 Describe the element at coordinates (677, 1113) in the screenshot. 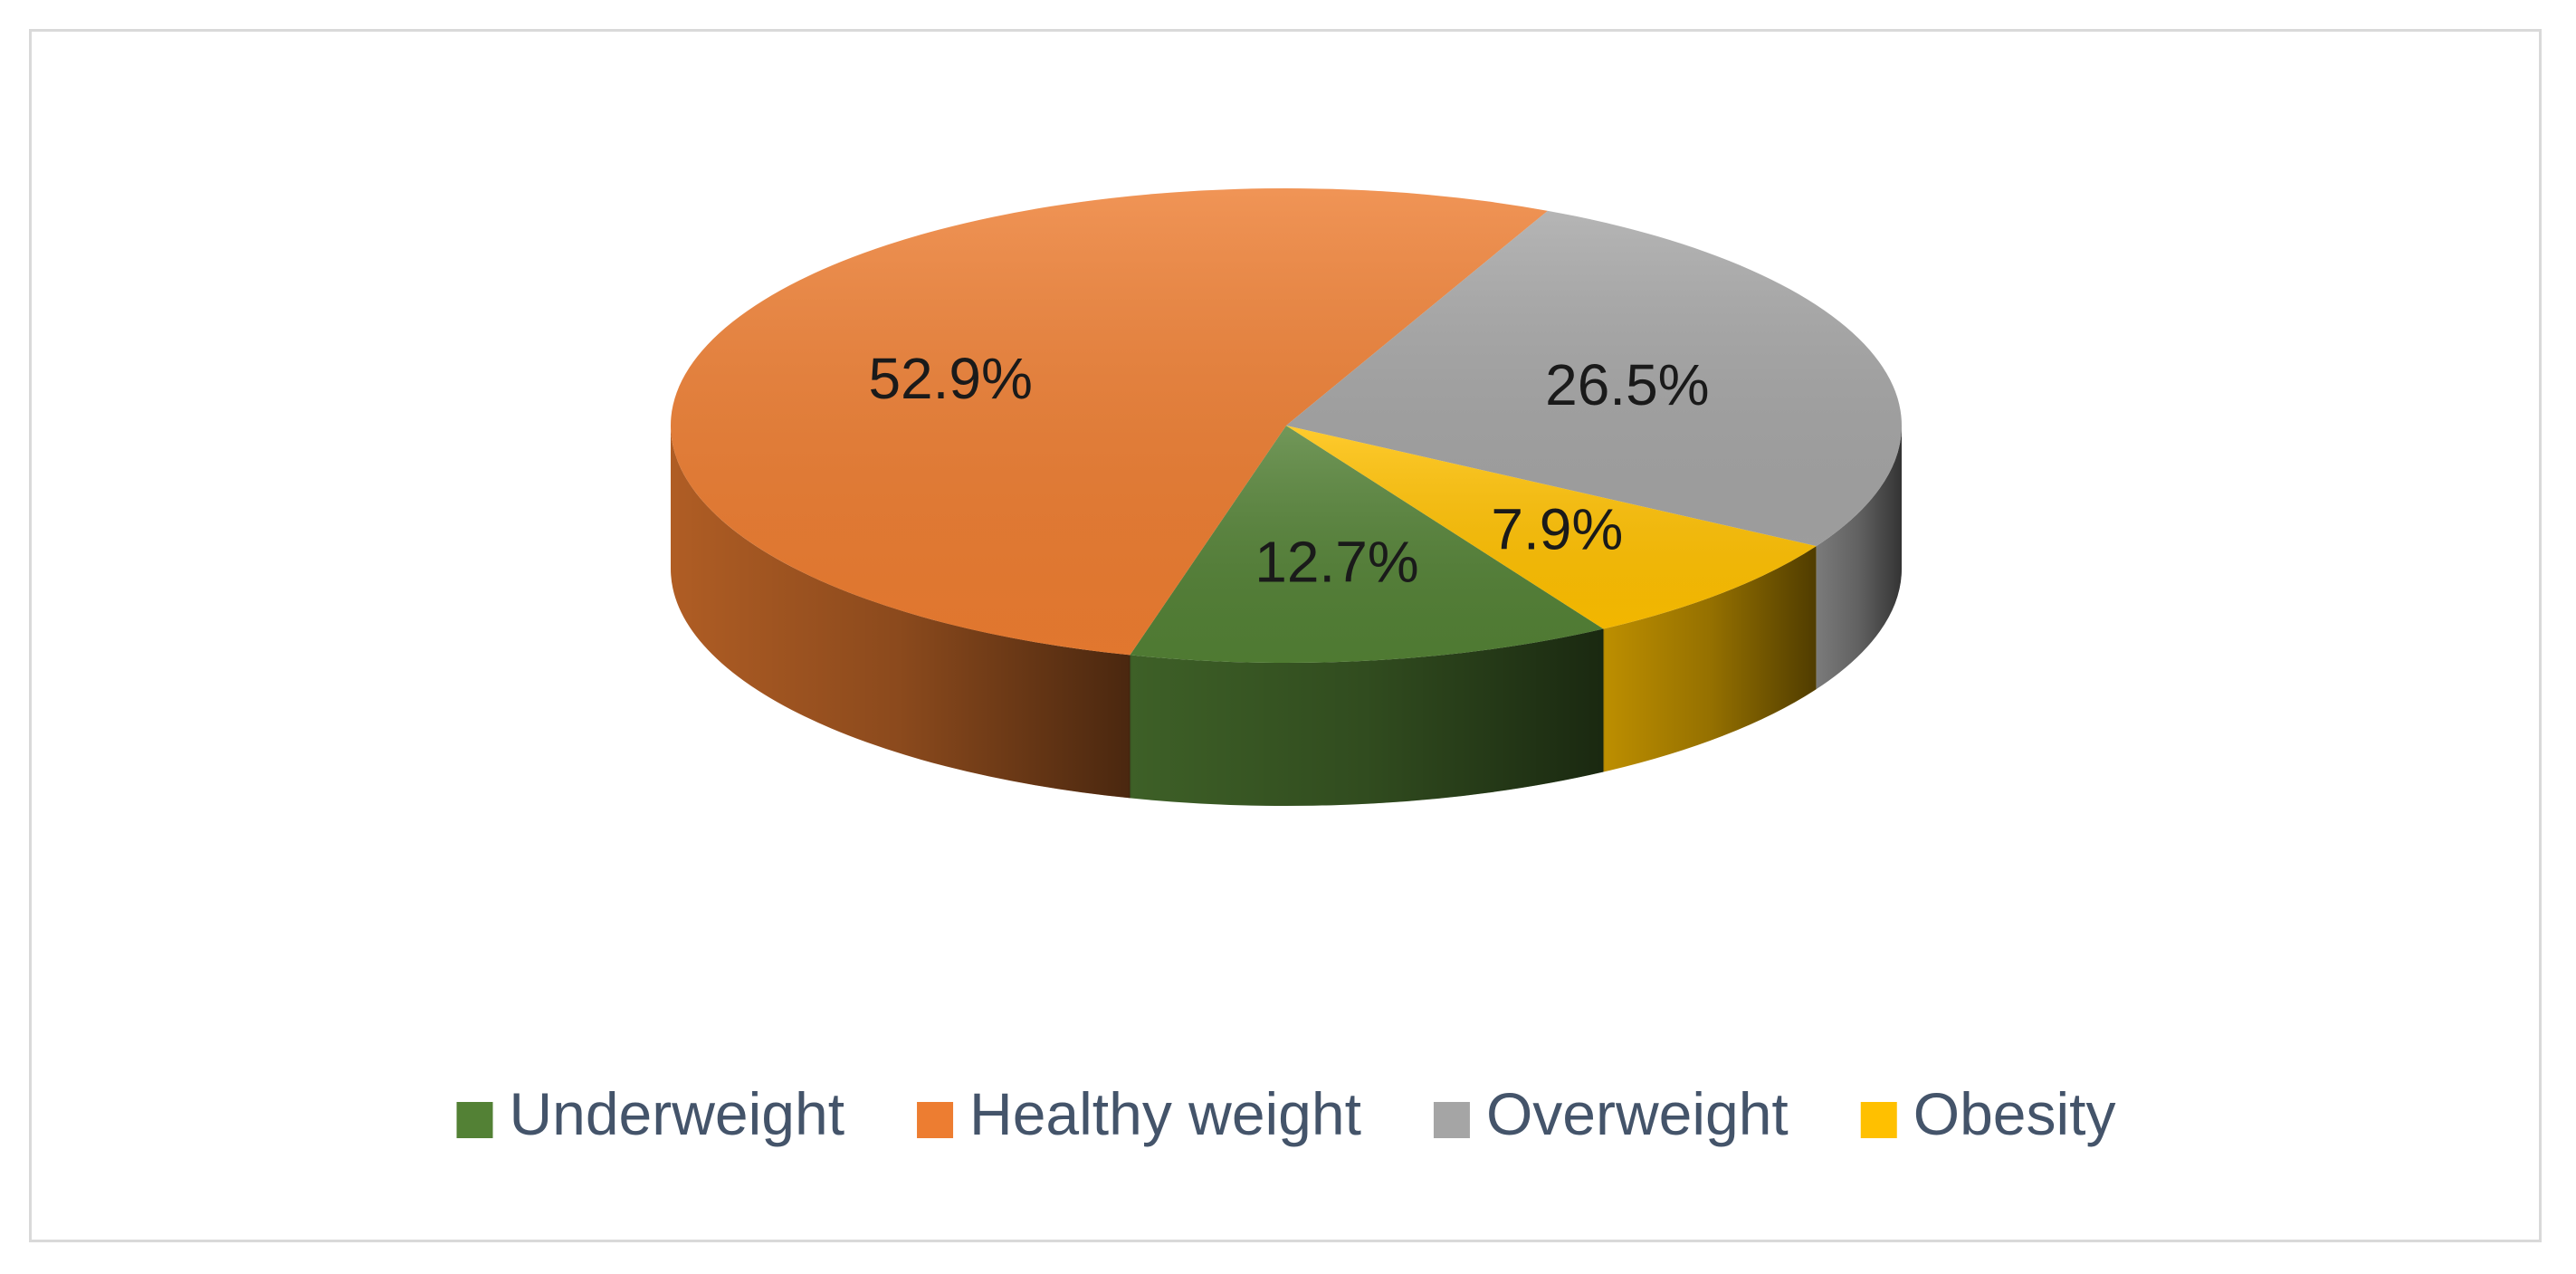

I see `legend-label-underweight: Underweight` at that location.